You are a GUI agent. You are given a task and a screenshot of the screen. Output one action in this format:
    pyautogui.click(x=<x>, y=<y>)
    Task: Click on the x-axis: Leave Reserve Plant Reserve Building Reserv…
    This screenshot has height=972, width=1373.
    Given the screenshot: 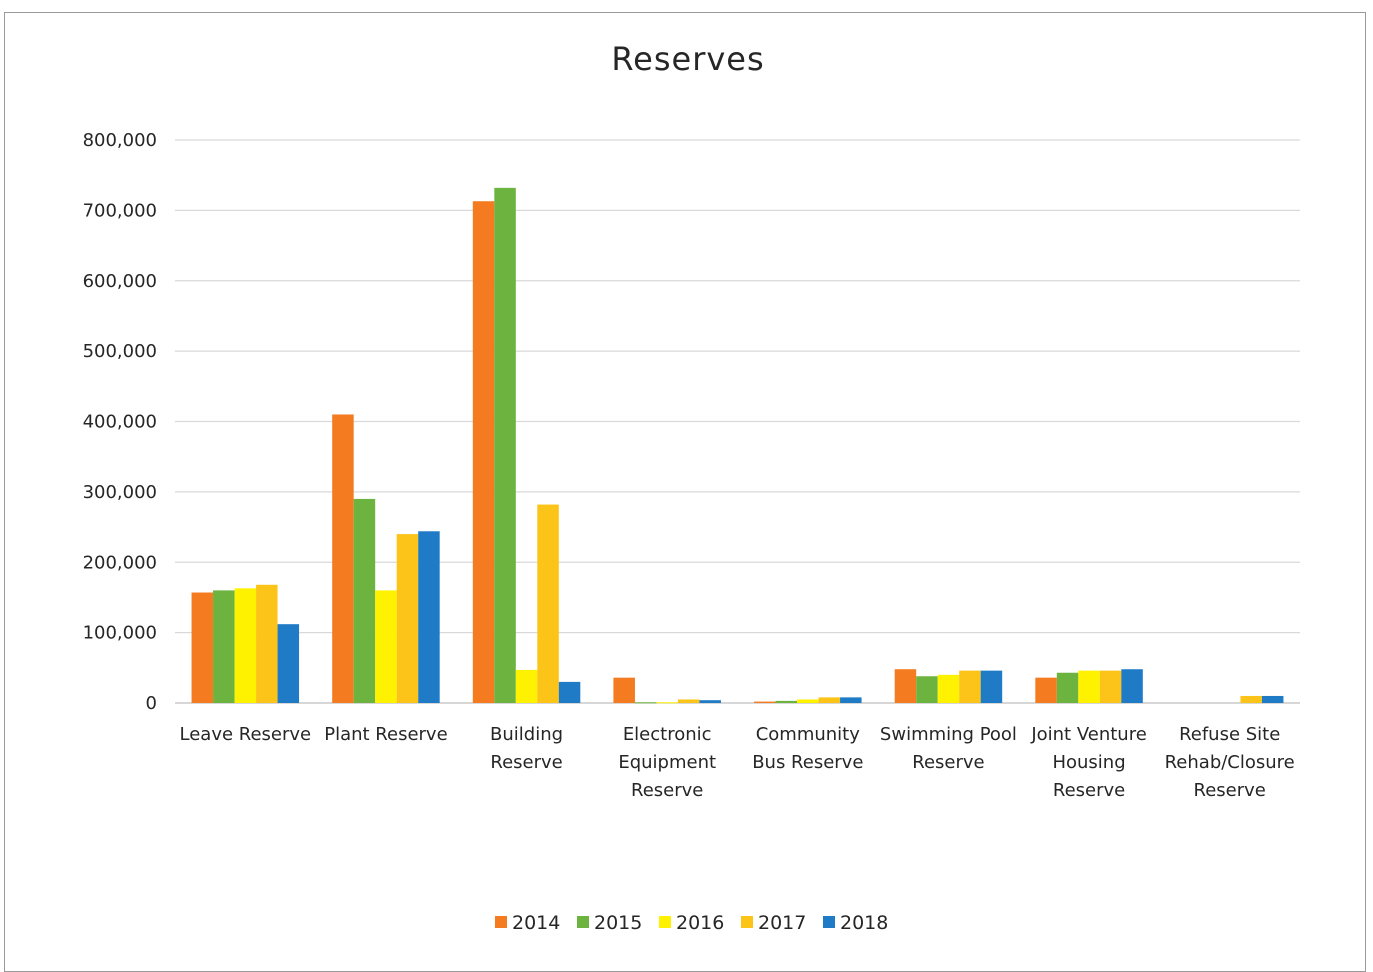 What is the action you would take?
    pyautogui.click(x=737, y=762)
    